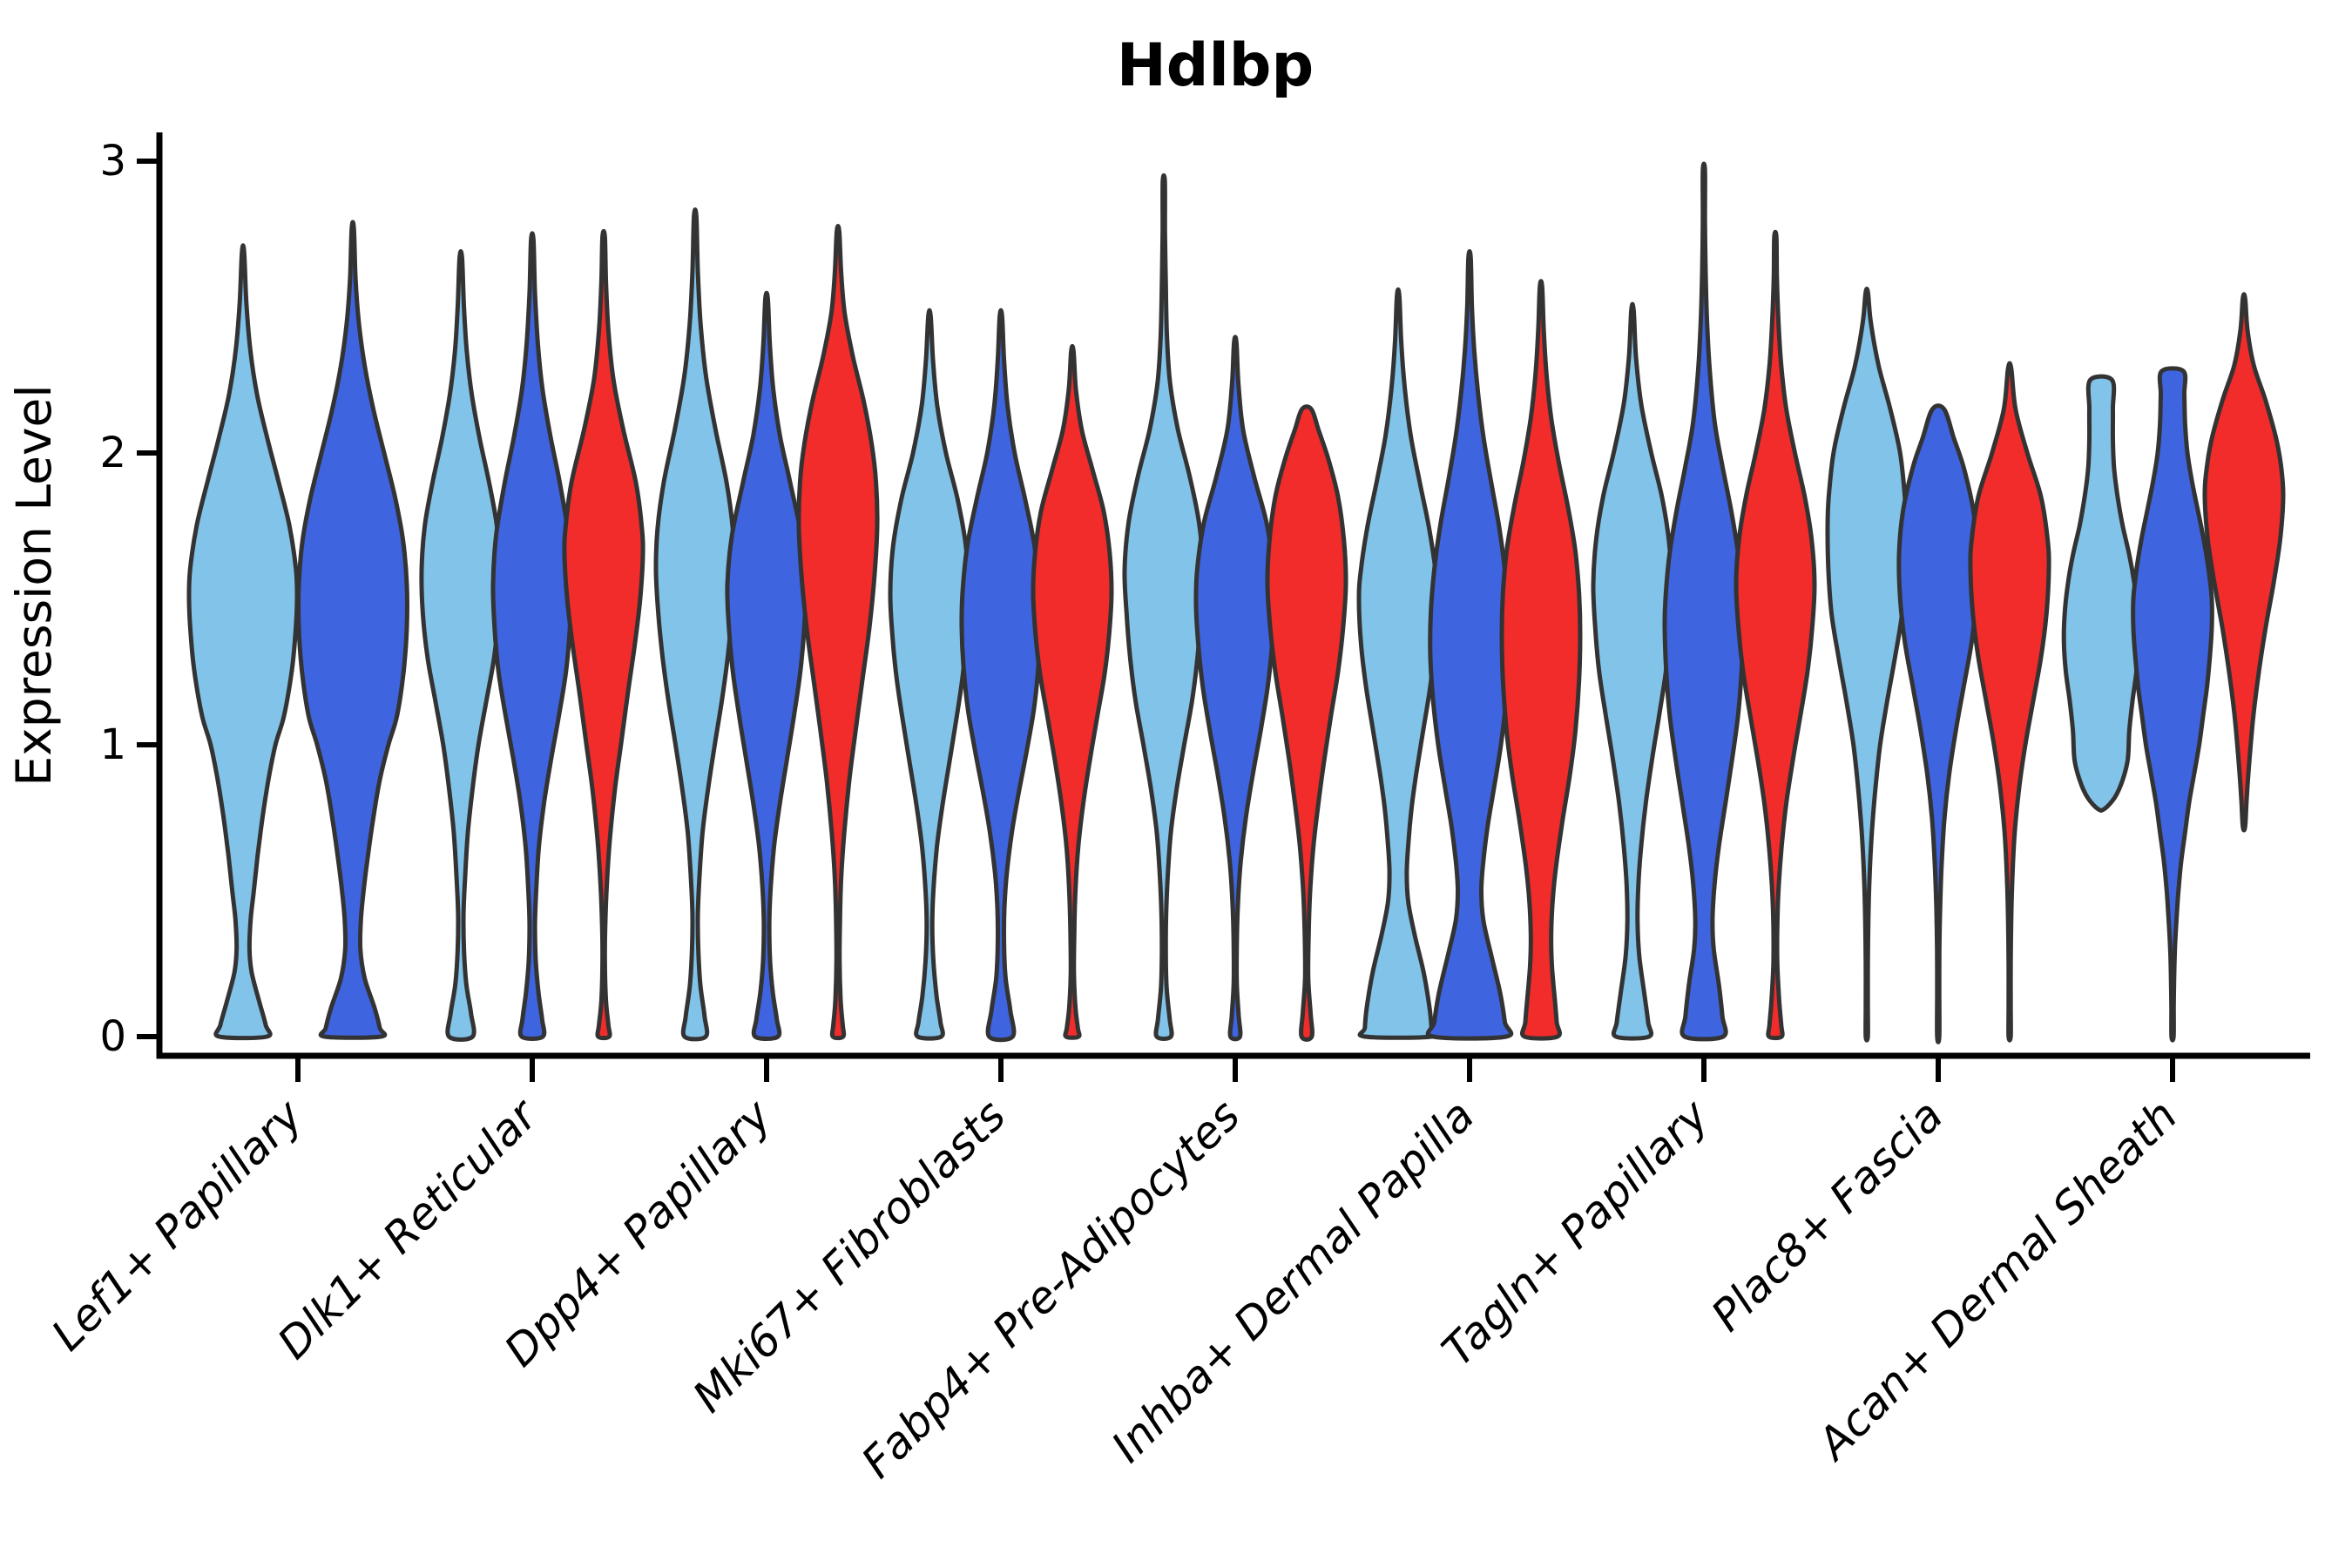 The image size is (2352, 1568). What do you see at coordinates (1164, 606) in the screenshot?
I see `violin-fabp4-pre-adipocytes-light_blue` at bounding box center [1164, 606].